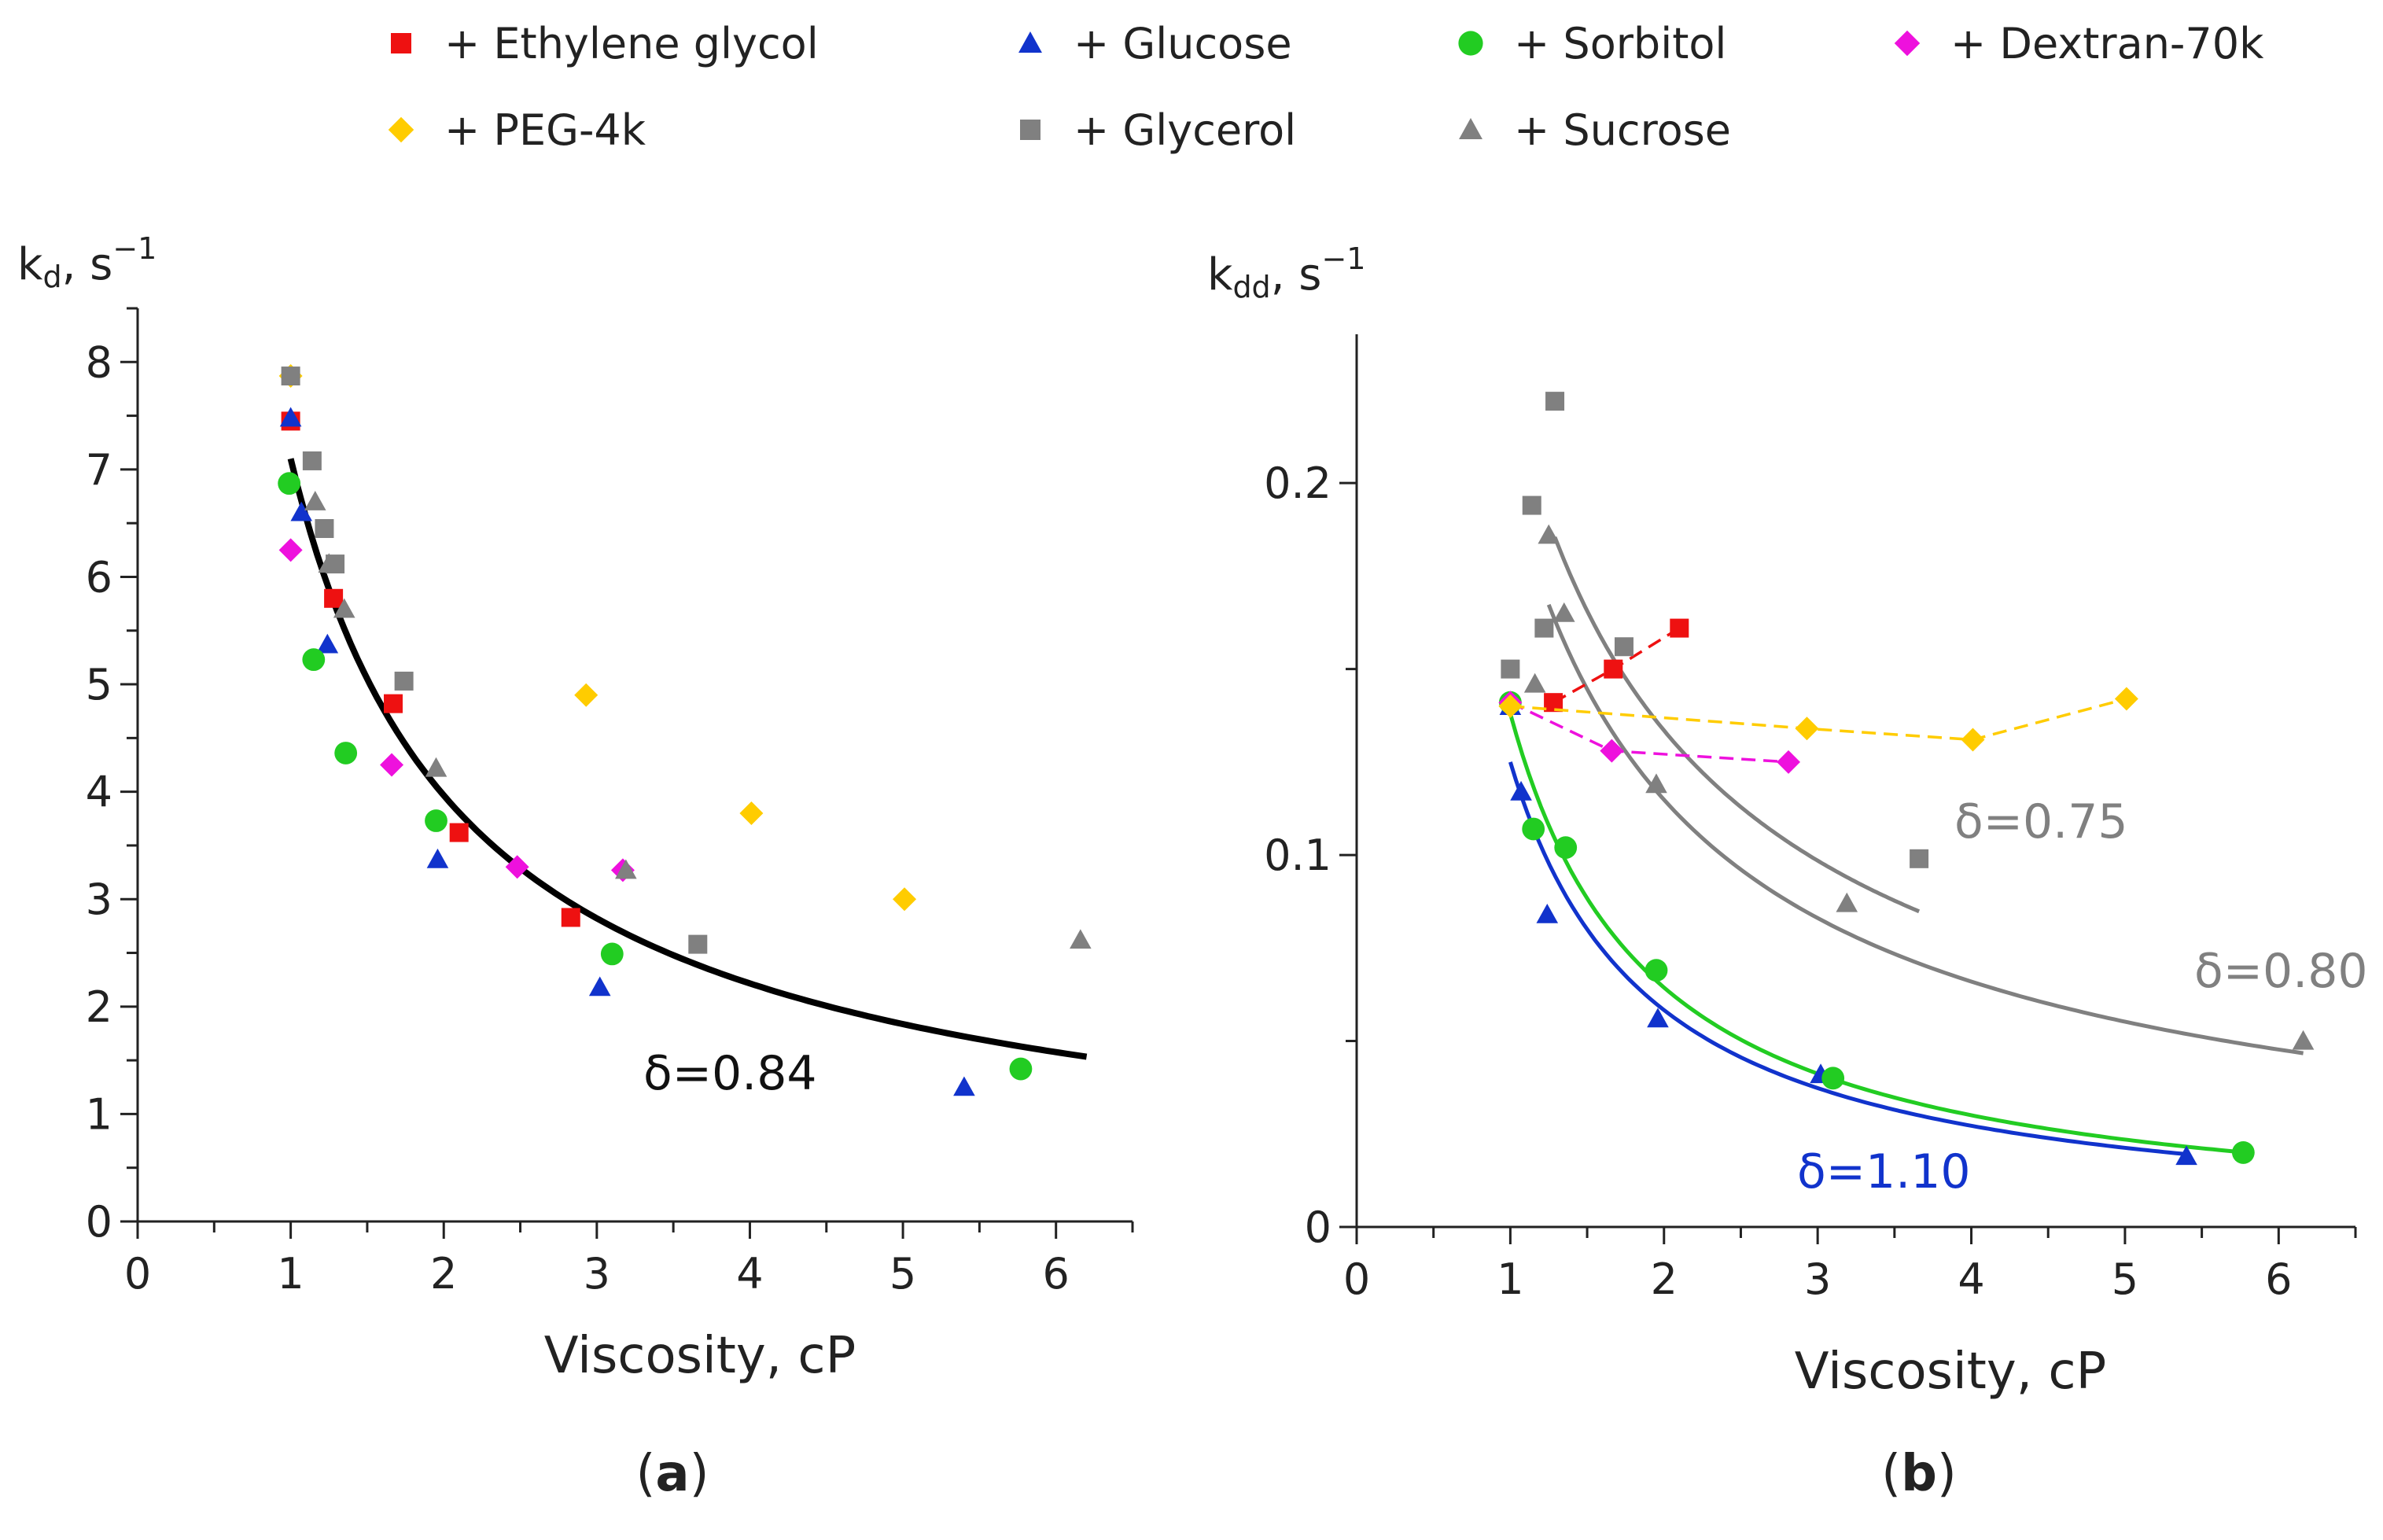 This screenshot has height=1540, width=2383. I want to click on panel-a-y-tick-label: 5, so click(99, 684).